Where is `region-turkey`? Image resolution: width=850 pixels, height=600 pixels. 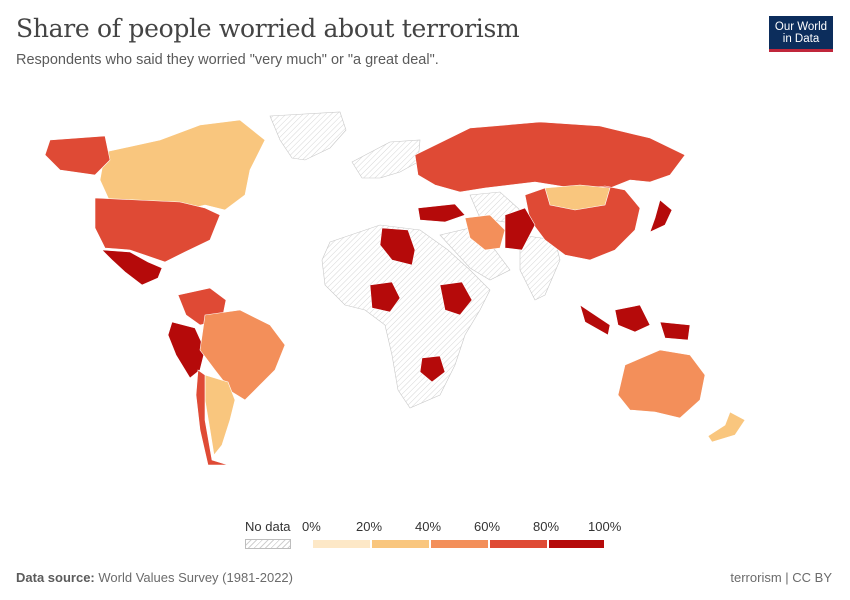
region-turkey is located at coordinates (441, 213).